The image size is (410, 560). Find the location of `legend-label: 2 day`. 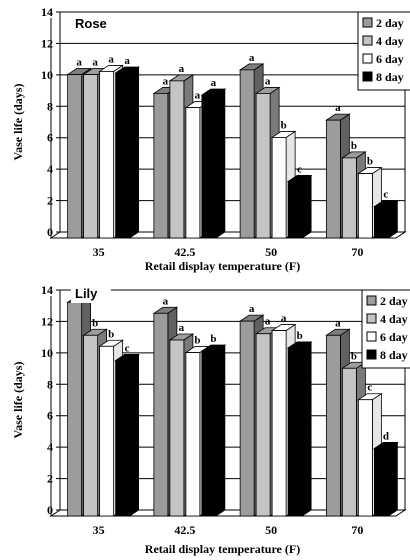

legend-label: 2 day is located at coordinates (390, 23).